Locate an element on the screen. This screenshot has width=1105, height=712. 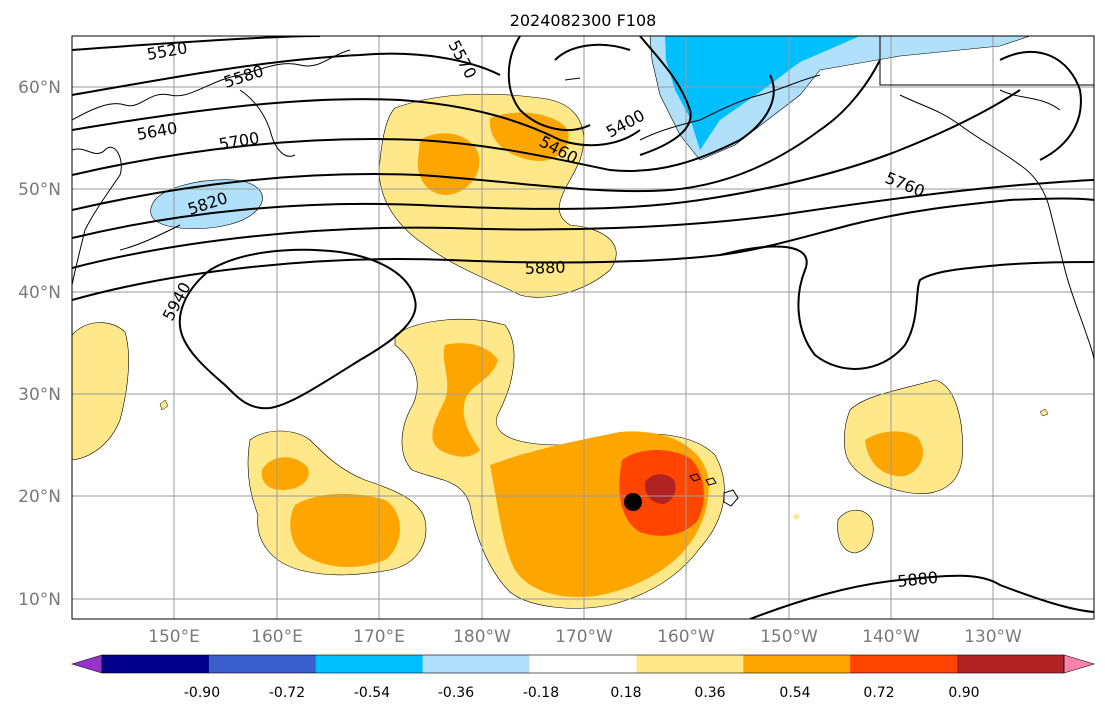
lat-tick-label: 10°N is located at coordinates (39, 600).